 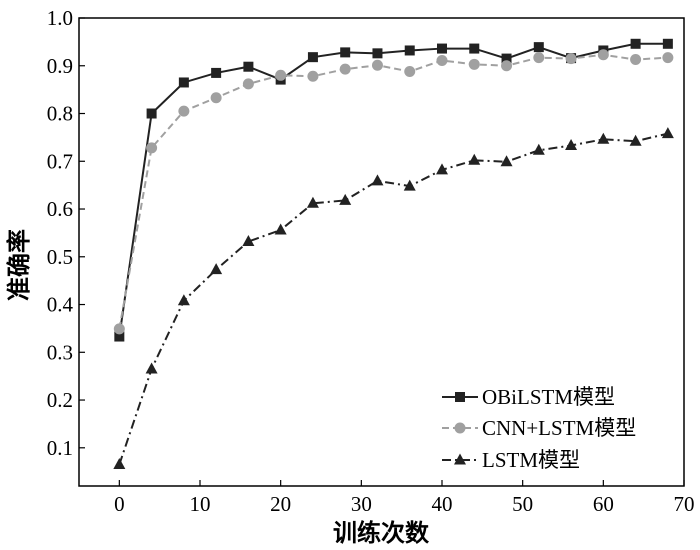 What do you see at coordinates (60, 18) in the screenshot?
I see `y-tick-label: 1.0` at bounding box center [60, 18].